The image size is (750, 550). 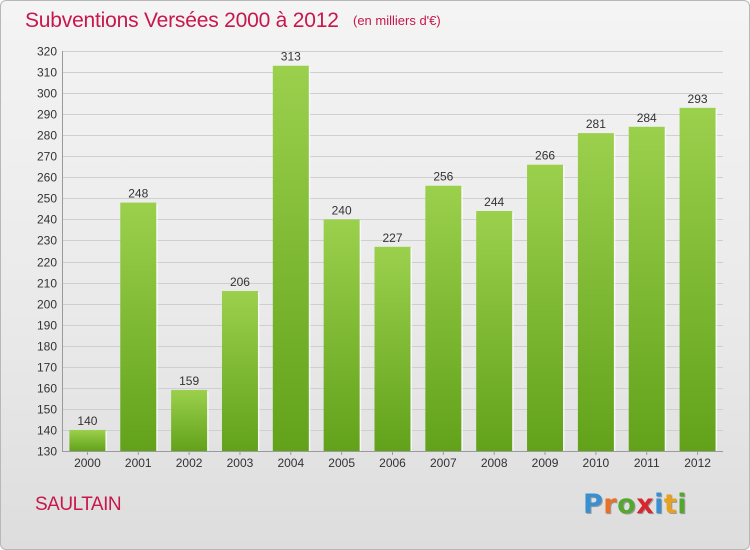 I want to click on y-tick-label: 250, so click(x=47, y=199).